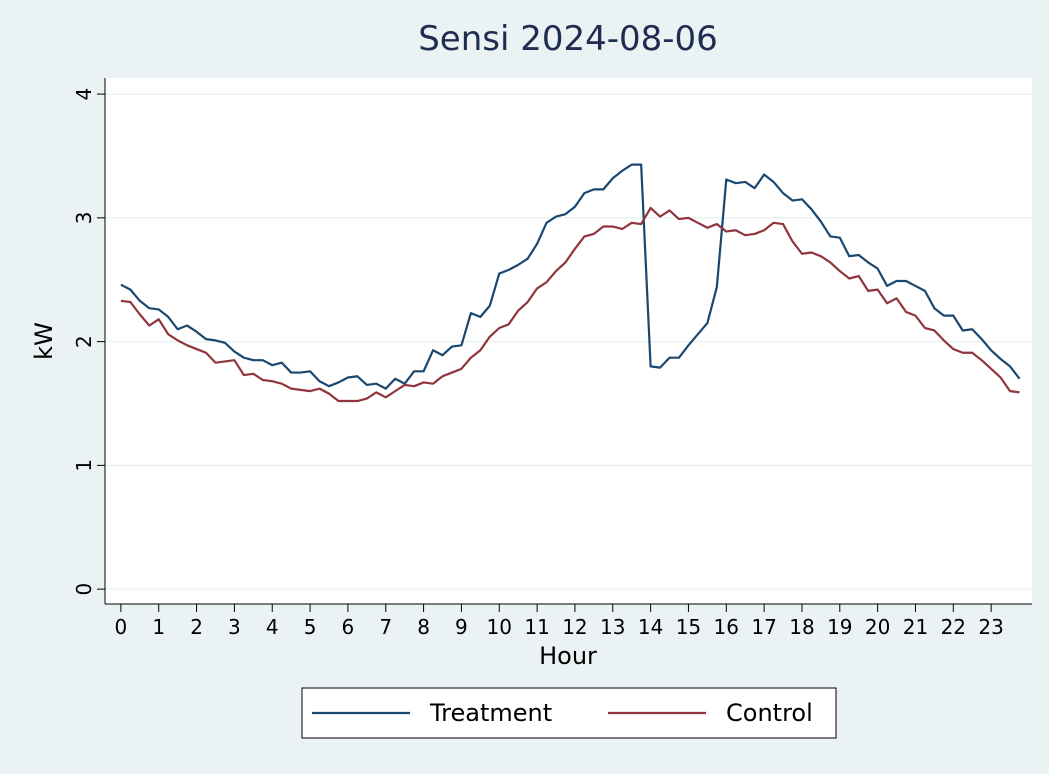 This screenshot has height=774, width=1049. I want to click on x-tick-label: 22, so click(953, 627).